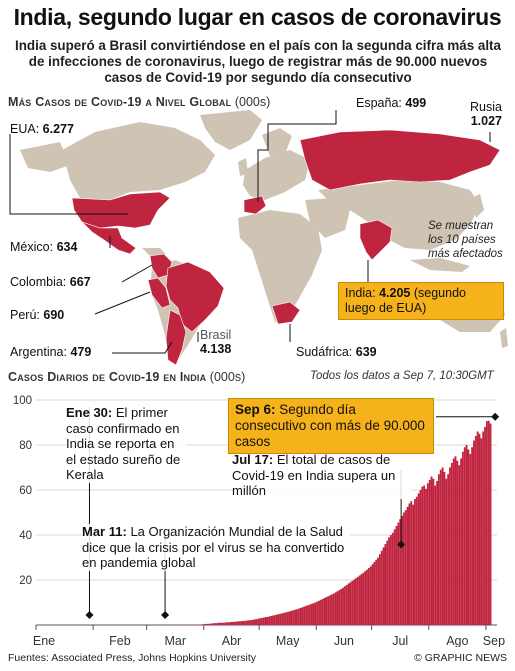 This screenshot has width=515, height=671. I want to click on europe-shape, so click(276, 175).